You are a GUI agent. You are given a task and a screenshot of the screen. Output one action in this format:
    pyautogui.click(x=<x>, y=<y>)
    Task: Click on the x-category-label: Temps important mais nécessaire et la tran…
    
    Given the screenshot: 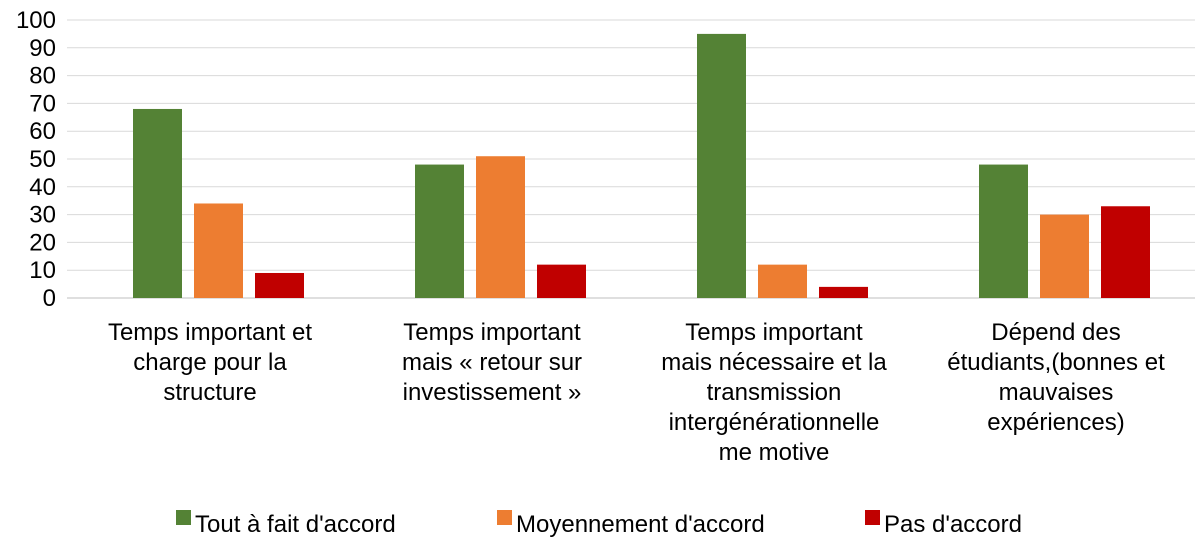 What is the action you would take?
    pyautogui.click(x=774, y=392)
    